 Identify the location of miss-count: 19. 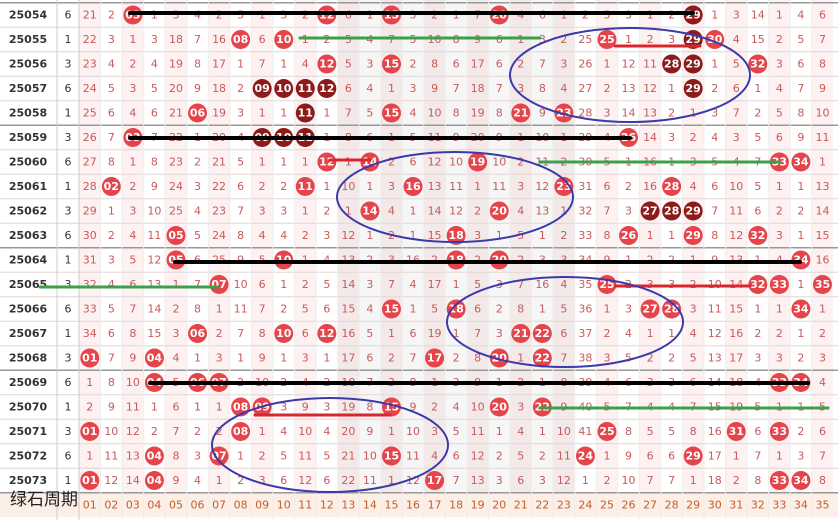
(478, 113).